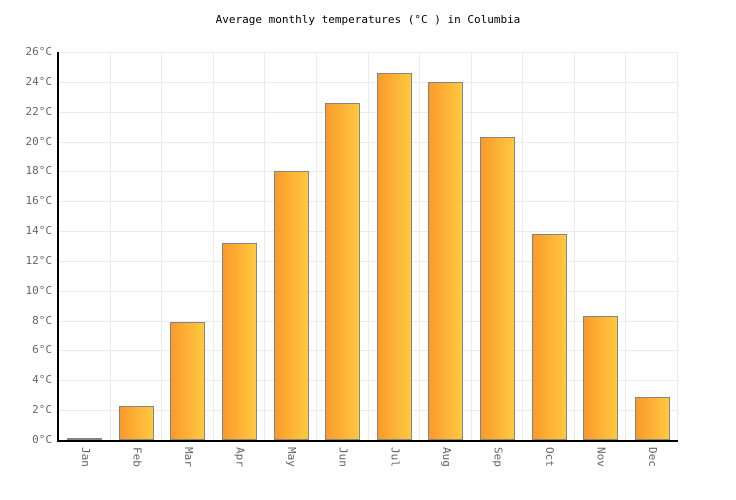 Image resolution: width=736 pixels, height=500 pixels. What do you see at coordinates (188, 457) in the screenshot?
I see `x-tick-label-mar: Mar` at bounding box center [188, 457].